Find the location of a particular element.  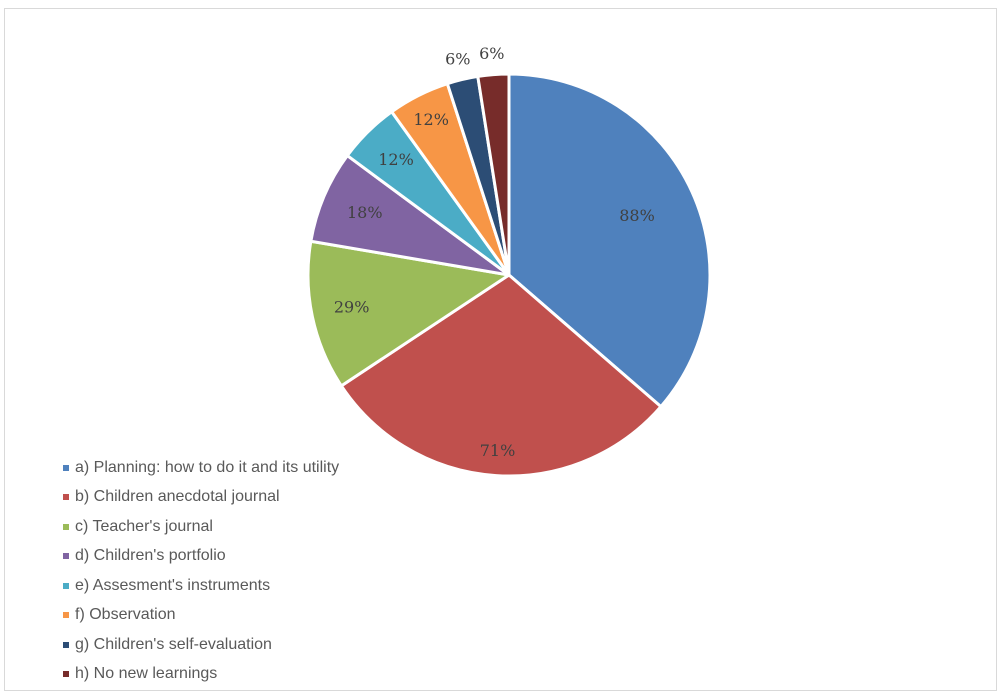

legend-label: f) Observation is located at coordinates (125, 615).